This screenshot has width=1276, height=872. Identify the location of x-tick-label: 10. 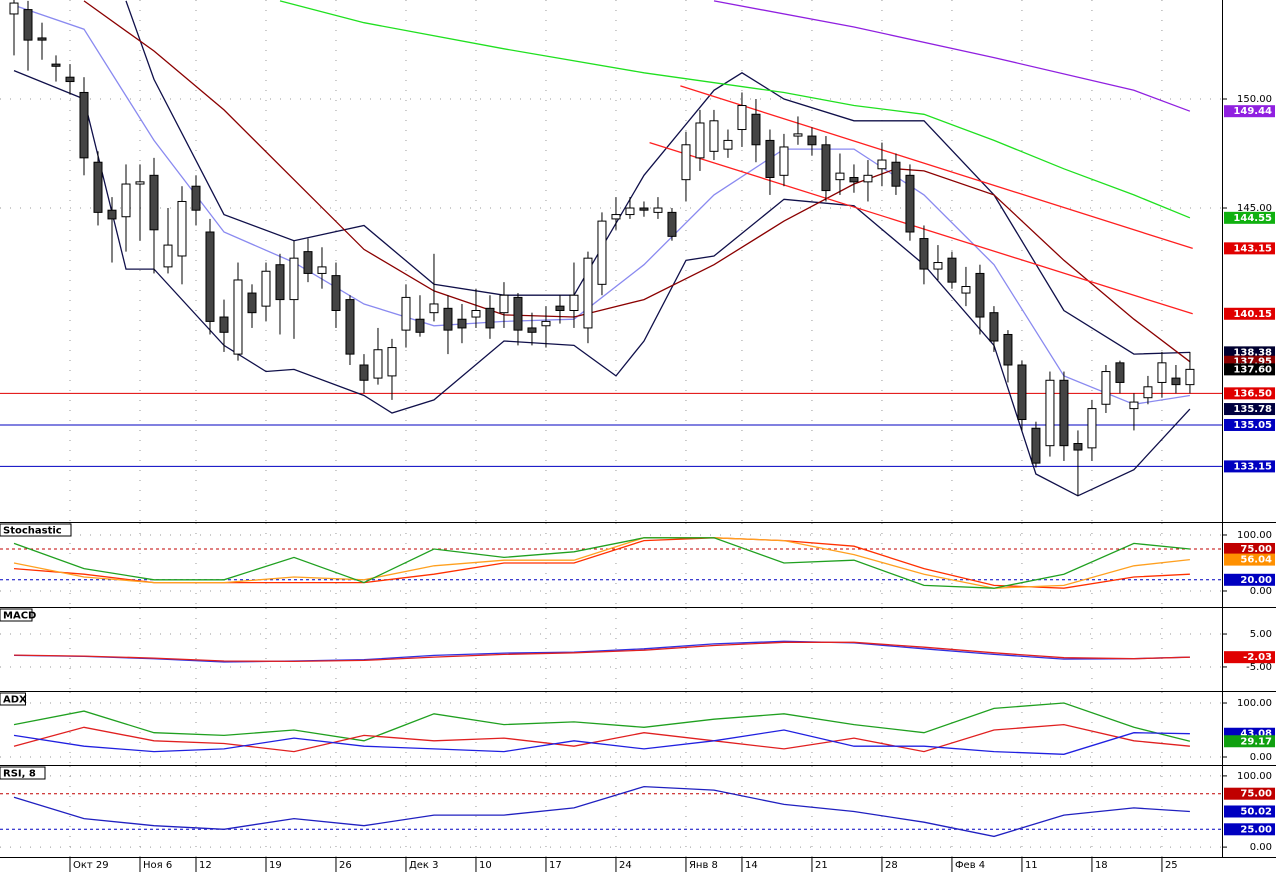
(485, 865).